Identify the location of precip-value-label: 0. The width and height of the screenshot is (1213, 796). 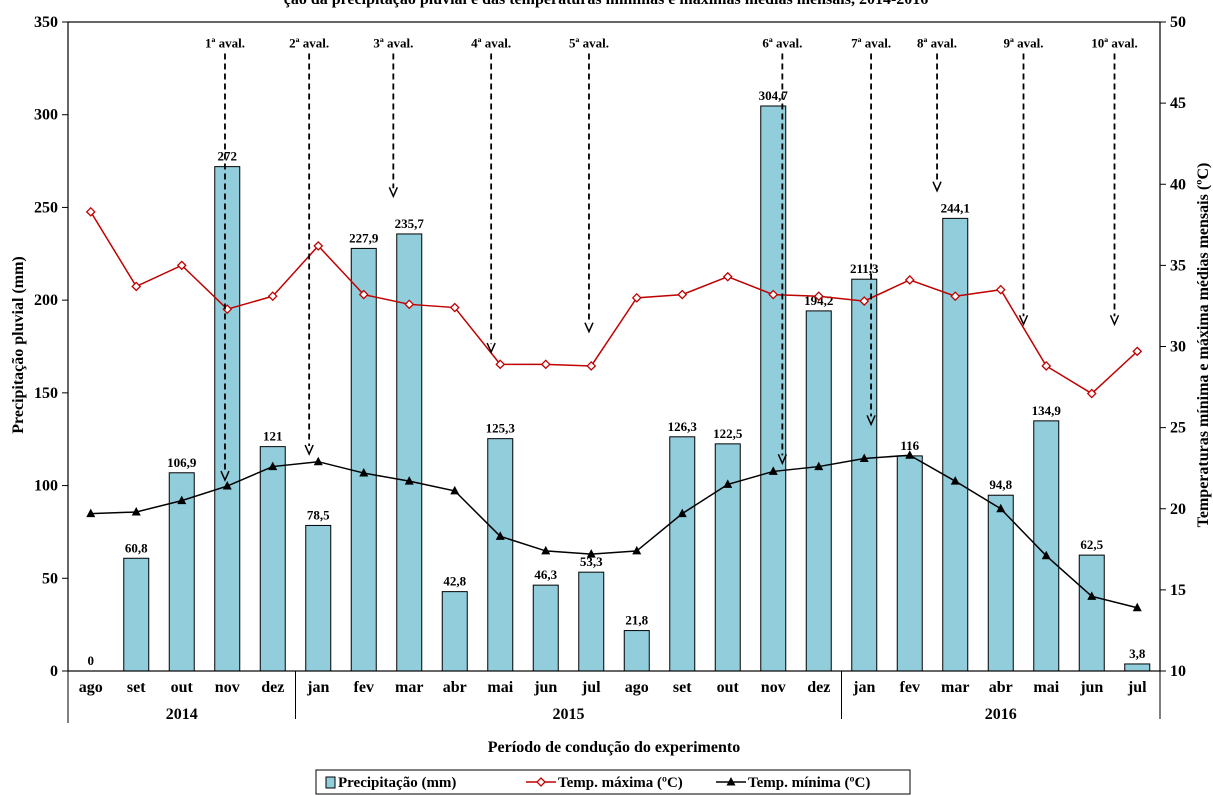
(91, 660).